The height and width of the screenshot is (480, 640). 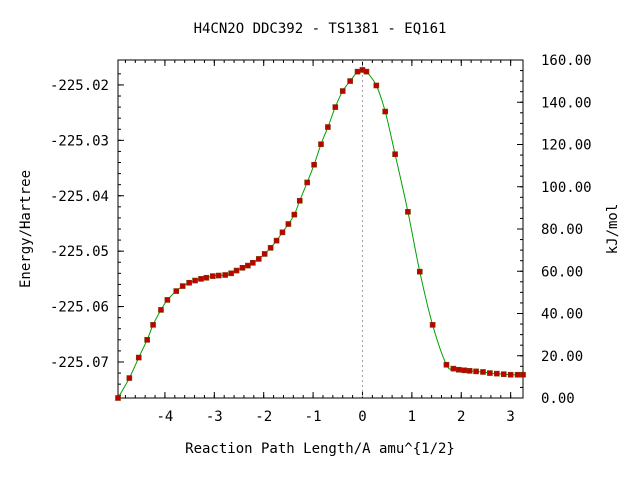 What do you see at coordinates (558, 399) in the screenshot?
I see `y-right-tick-label: 0.00` at bounding box center [558, 399].